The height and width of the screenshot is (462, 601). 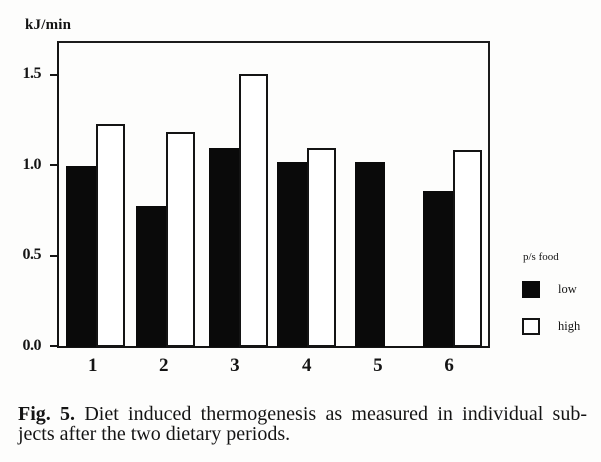 I want to click on y-tick-label-1.0: 1.0, so click(x=32, y=164).